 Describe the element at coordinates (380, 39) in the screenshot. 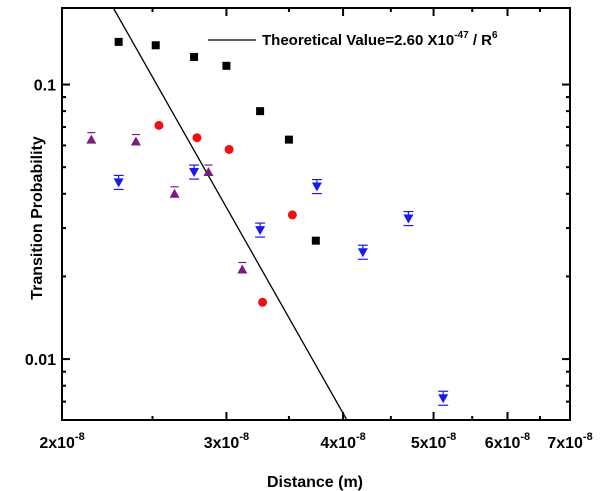

I see `legend-label: Theoretical Value=2.60 X10-47 / R6` at that location.